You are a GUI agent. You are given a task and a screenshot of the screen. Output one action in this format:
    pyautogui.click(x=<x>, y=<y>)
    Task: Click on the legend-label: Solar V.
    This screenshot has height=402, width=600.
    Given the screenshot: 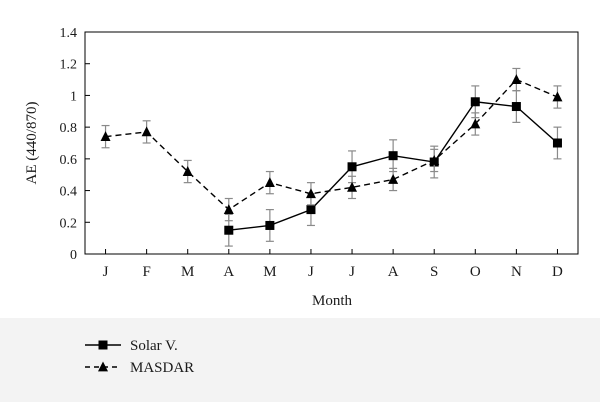 What is the action you would take?
    pyautogui.click(x=154, y=346)
    